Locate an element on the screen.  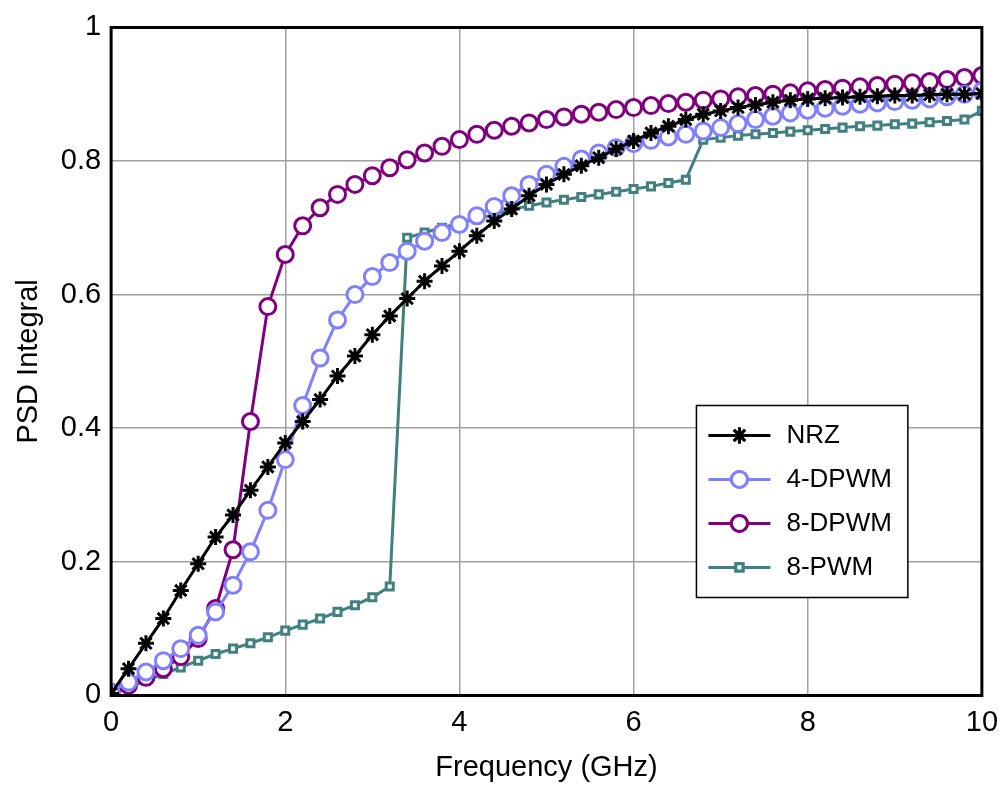
legend-label: 4-DPWM is located at coordinates (839, 477).